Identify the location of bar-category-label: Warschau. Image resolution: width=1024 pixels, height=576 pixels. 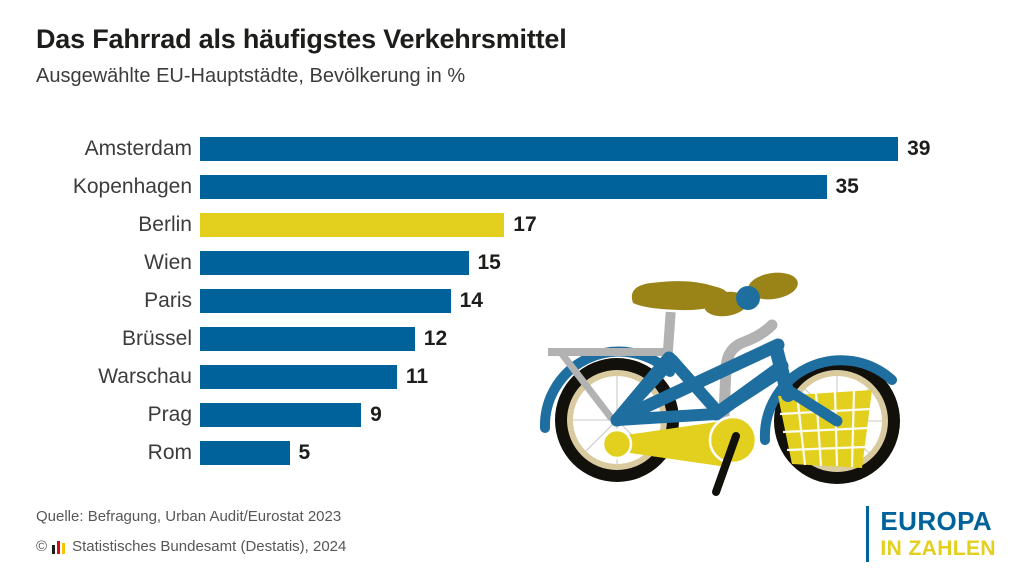
(145, 376).